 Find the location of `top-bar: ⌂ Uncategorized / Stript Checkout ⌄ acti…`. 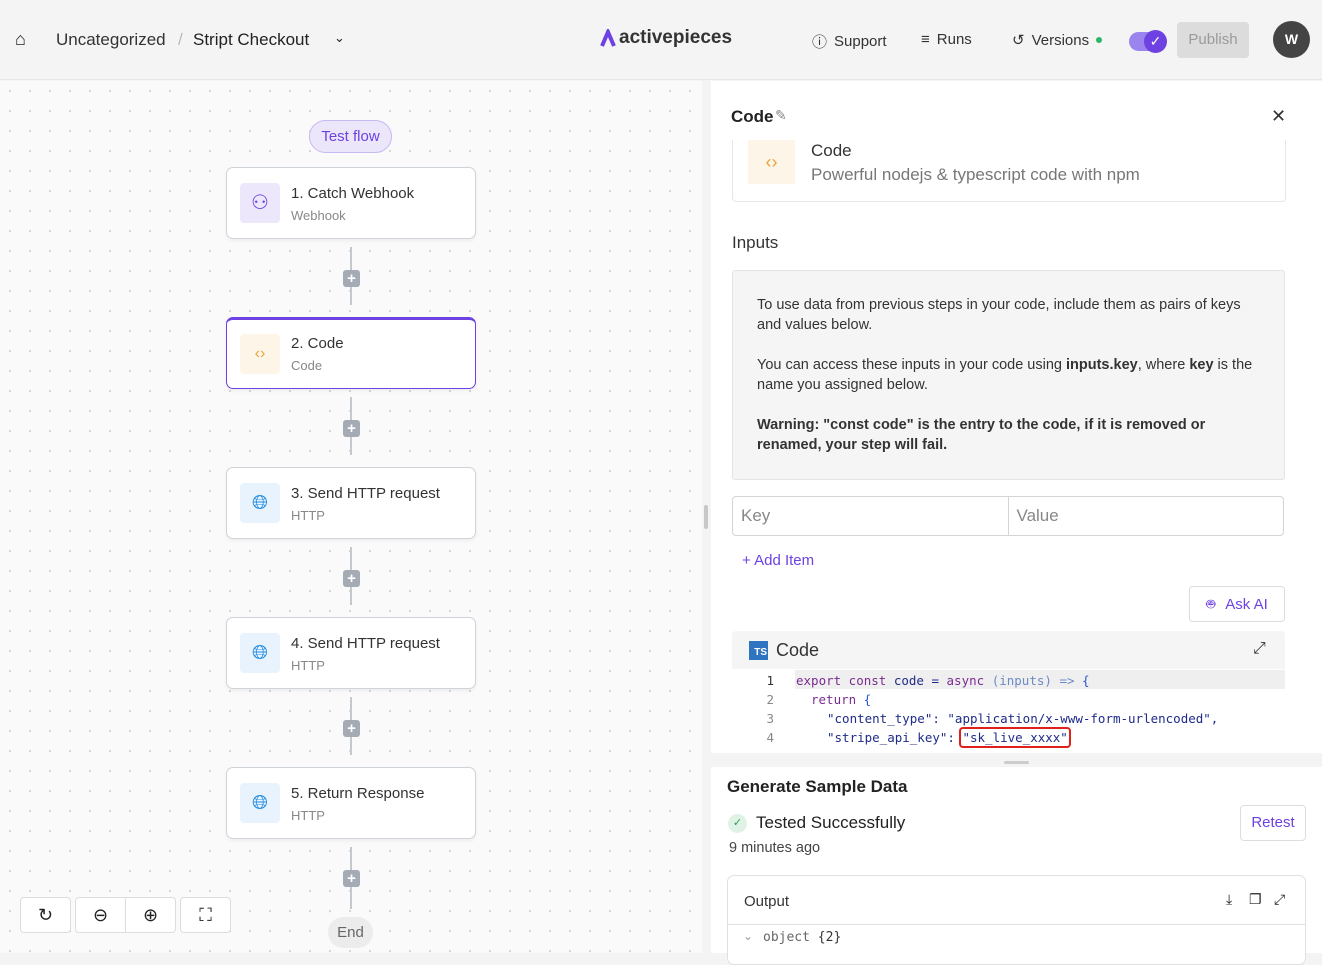

top-bar: ⌂ Uncategorized / Stript Checkout ⌄ acti… is located at coordinates (661, 40).